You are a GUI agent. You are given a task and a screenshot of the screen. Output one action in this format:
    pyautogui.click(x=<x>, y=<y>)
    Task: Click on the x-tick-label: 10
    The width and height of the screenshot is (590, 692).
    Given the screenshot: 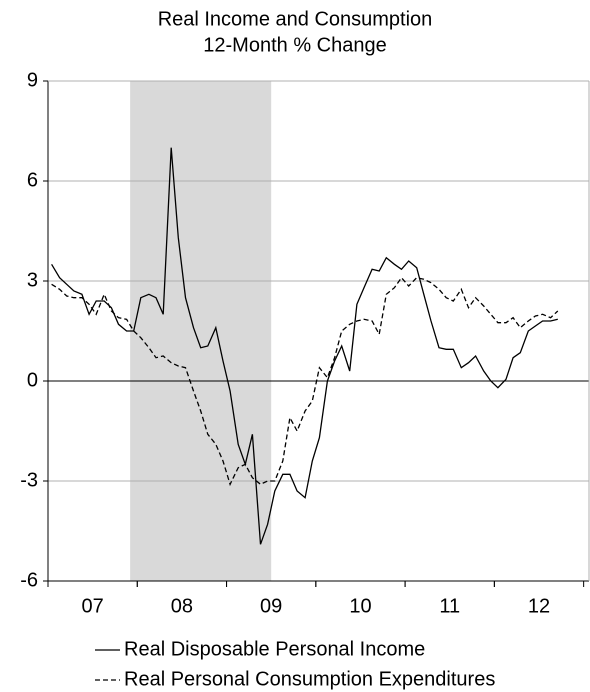 What is the action you would take?
    pyautogui.click(x=360, y=606)
    